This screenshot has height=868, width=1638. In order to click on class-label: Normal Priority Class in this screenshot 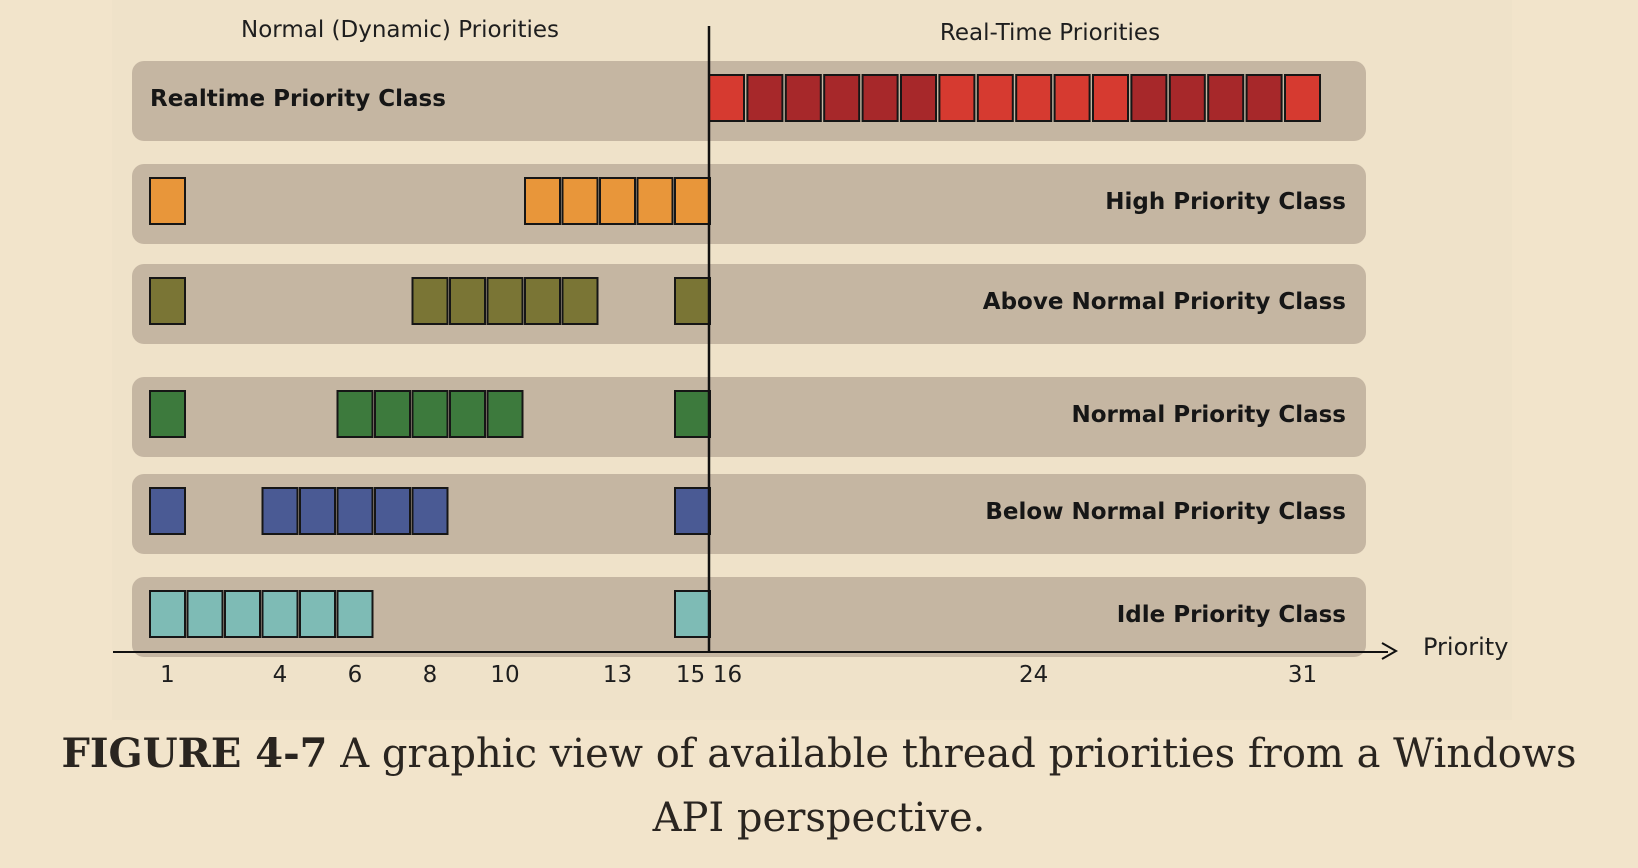, I will do `click(1208, 415)`.